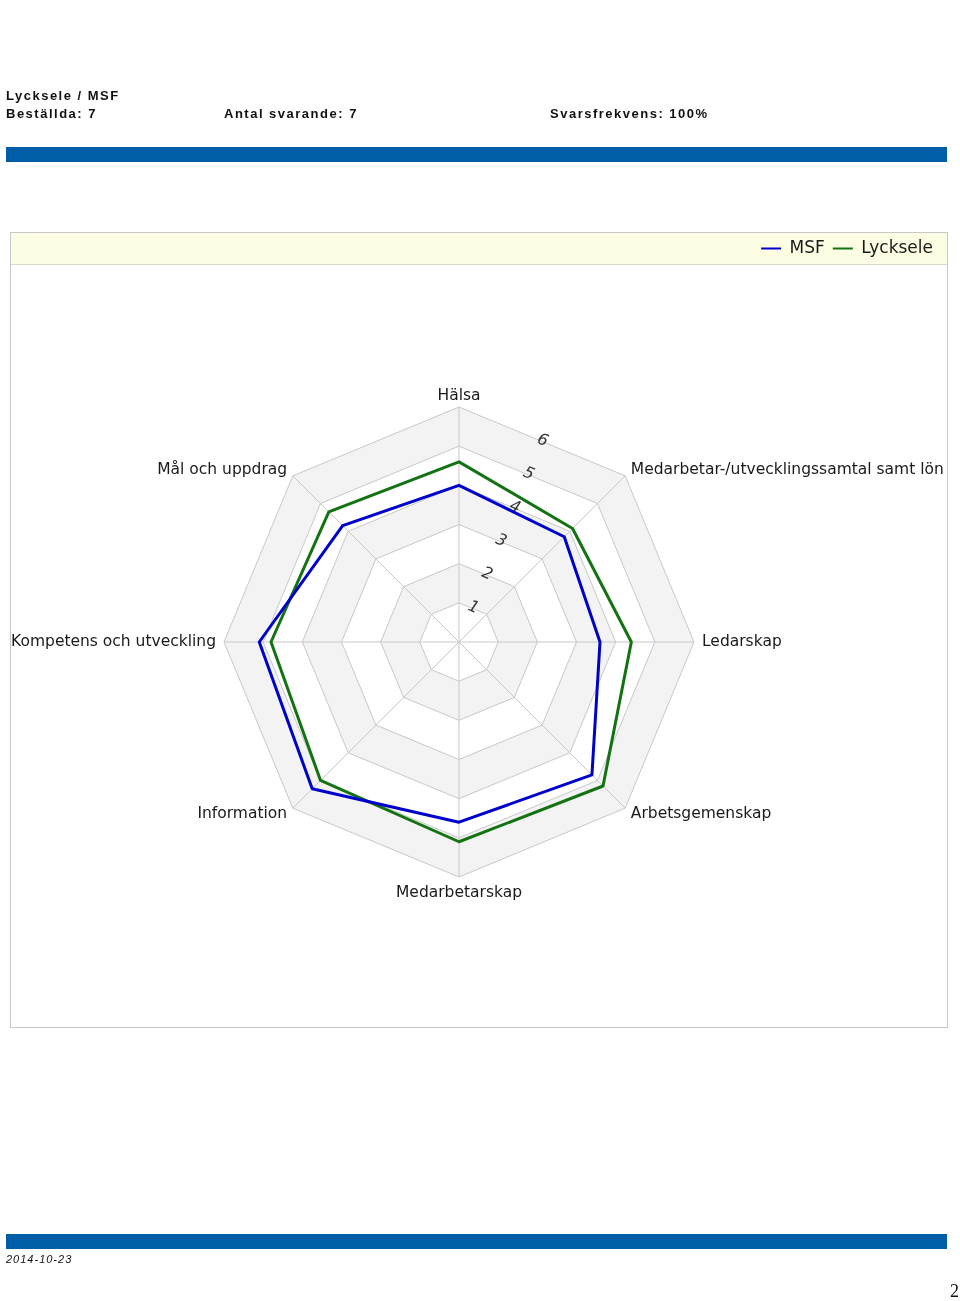 Image resolution: width=960 pixels, height=1301 pixels. What do you see at coordinates (787, 469) in the screenshot?
I see `spoke-label: Medarbetar-/utvecklingssamtal samt lön` at bounding box center [787, 469].